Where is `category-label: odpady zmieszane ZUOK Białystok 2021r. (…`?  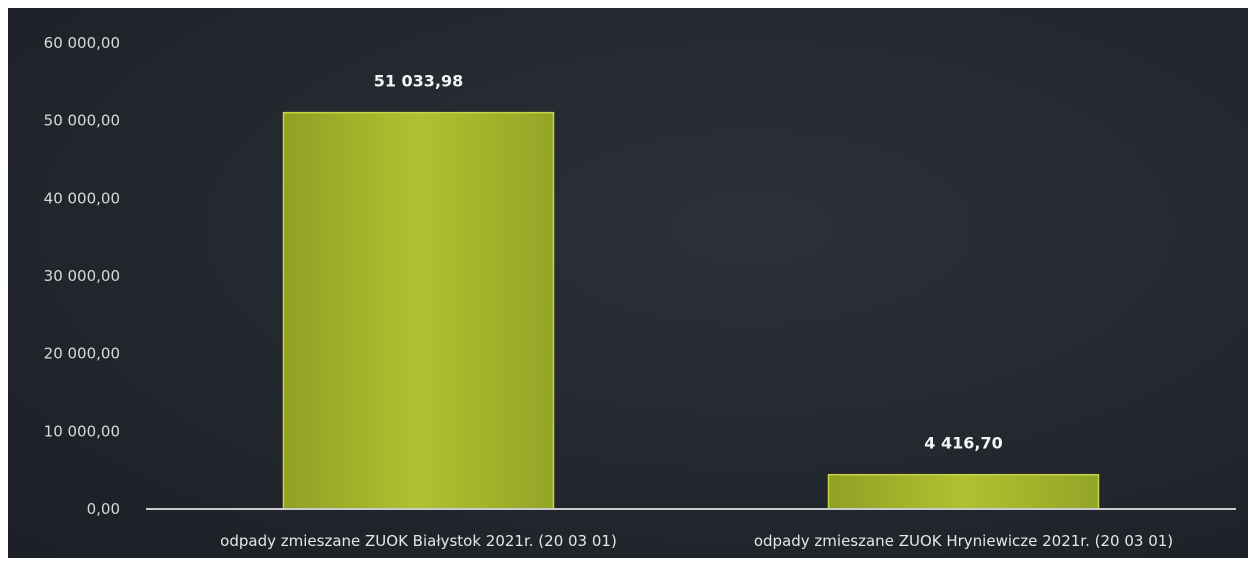
category-label: odpady zmieszane ZUOK Białystok 2021r. (… is located at coordinates (418, 541).